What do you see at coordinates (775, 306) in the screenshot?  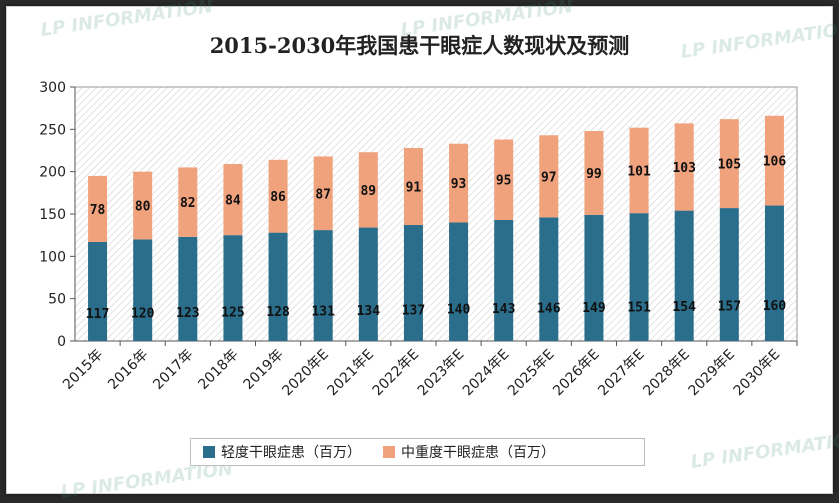 I see `data-label: 160` at bounding box center [775, 306].